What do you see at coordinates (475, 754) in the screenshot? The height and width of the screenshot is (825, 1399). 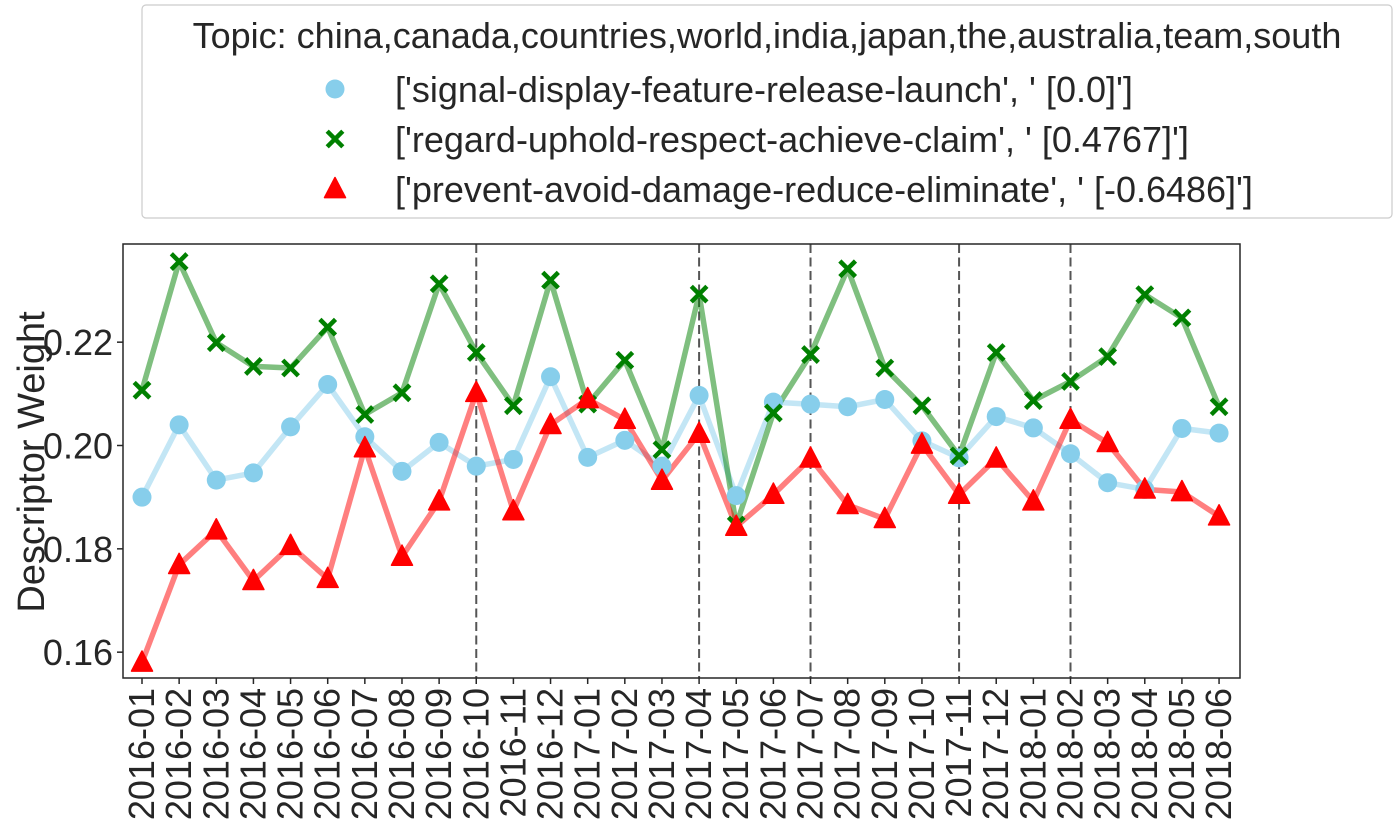 I see `x-tick-label: 2016-10` at bounding box center [475, 754].